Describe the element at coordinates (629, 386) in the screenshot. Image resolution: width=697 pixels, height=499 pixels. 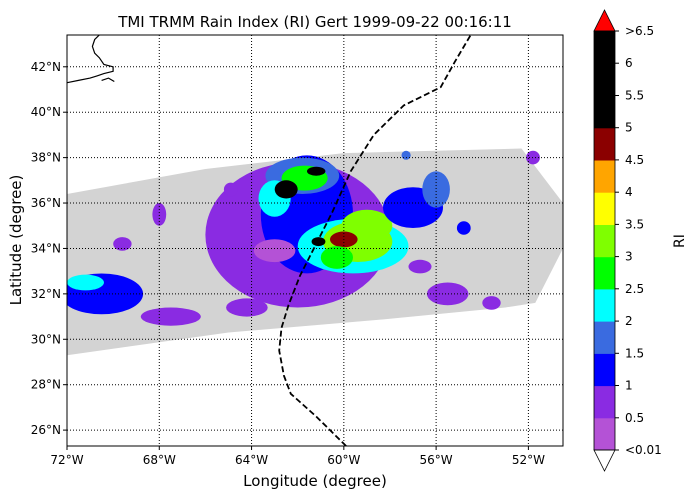
I see `colorbar-tick-label: 1` at that location.